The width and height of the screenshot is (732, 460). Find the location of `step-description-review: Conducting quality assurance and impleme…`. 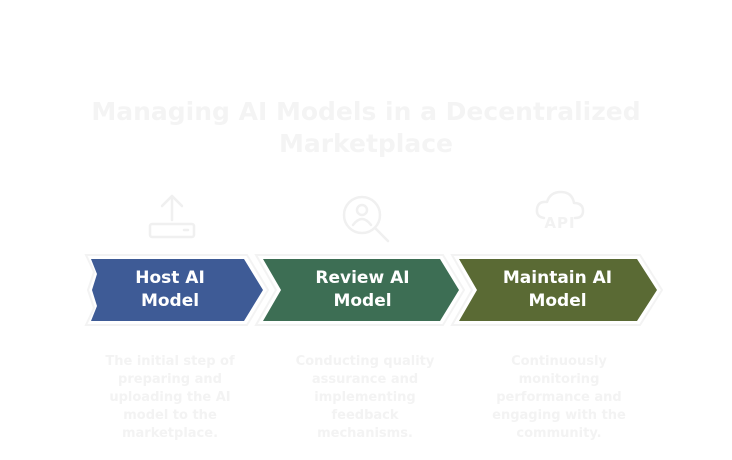

step-description-review: Conducting quality assurance and impleme… is located at coordinates (365, 397).